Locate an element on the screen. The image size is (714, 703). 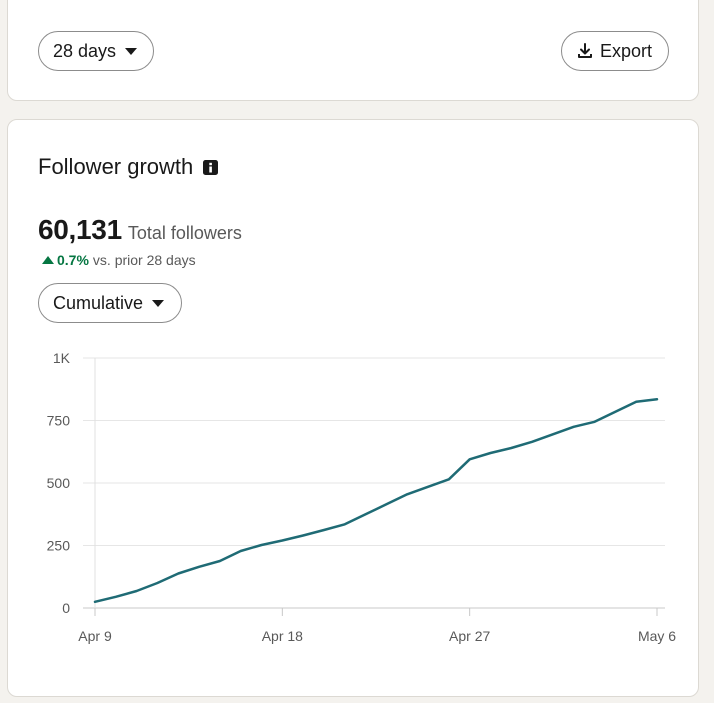
x-tick-label: May 6 is located at coordinates (657, 636).